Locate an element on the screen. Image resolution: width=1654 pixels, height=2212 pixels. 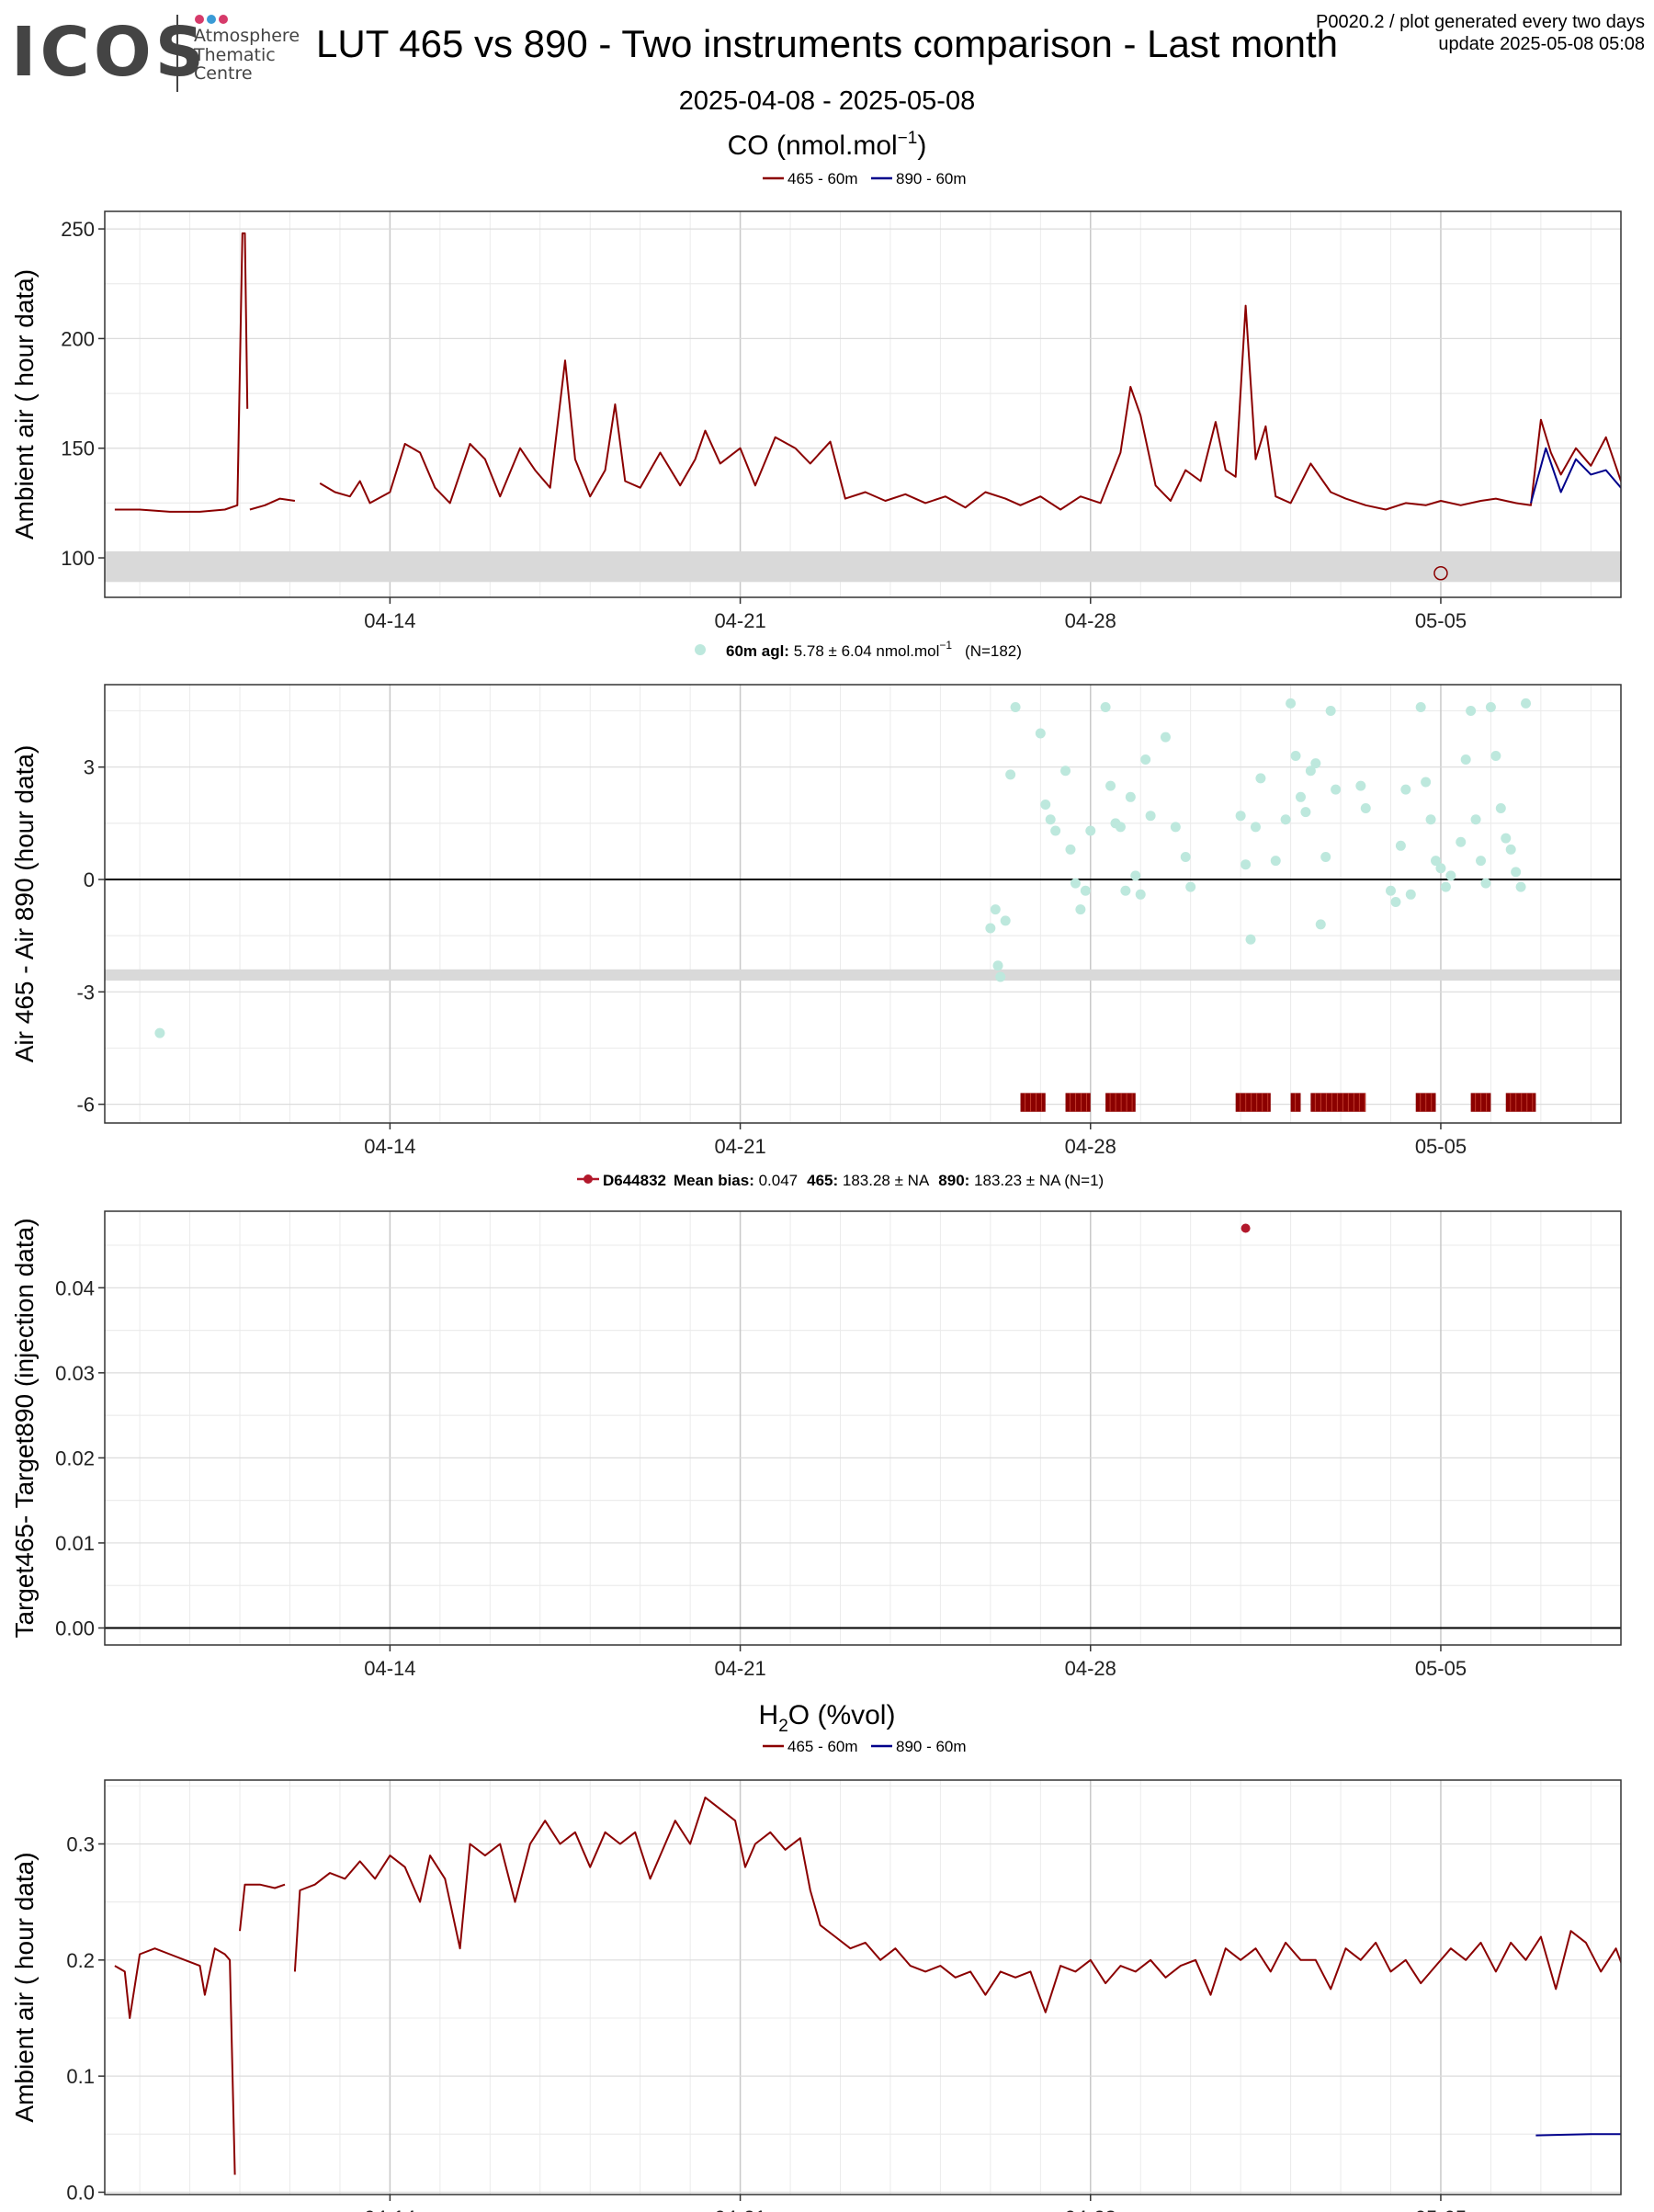
h2o-panel-title: H2O (%vol) is located at coordinates (827, 1718).